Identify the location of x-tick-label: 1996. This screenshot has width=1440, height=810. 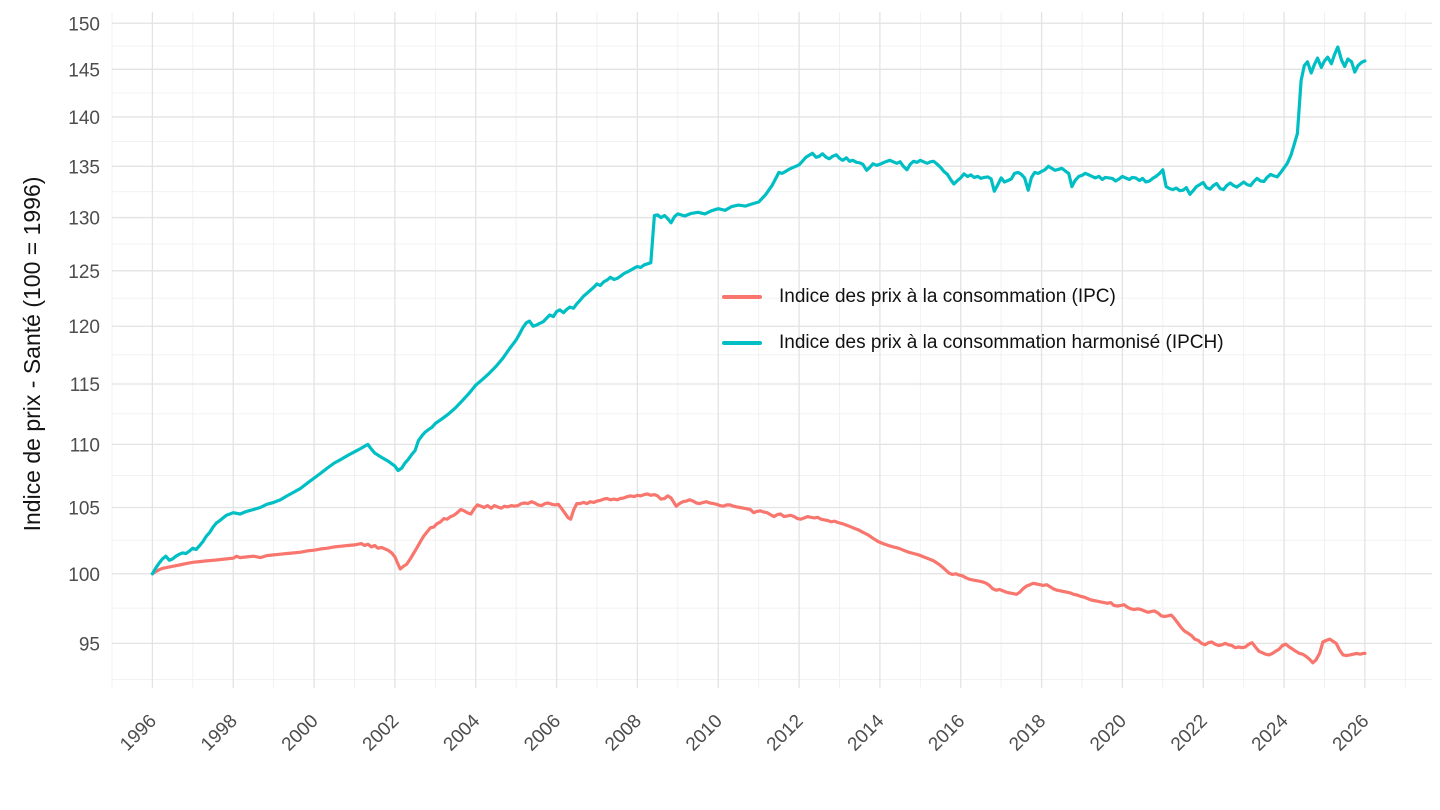
(138, 733).